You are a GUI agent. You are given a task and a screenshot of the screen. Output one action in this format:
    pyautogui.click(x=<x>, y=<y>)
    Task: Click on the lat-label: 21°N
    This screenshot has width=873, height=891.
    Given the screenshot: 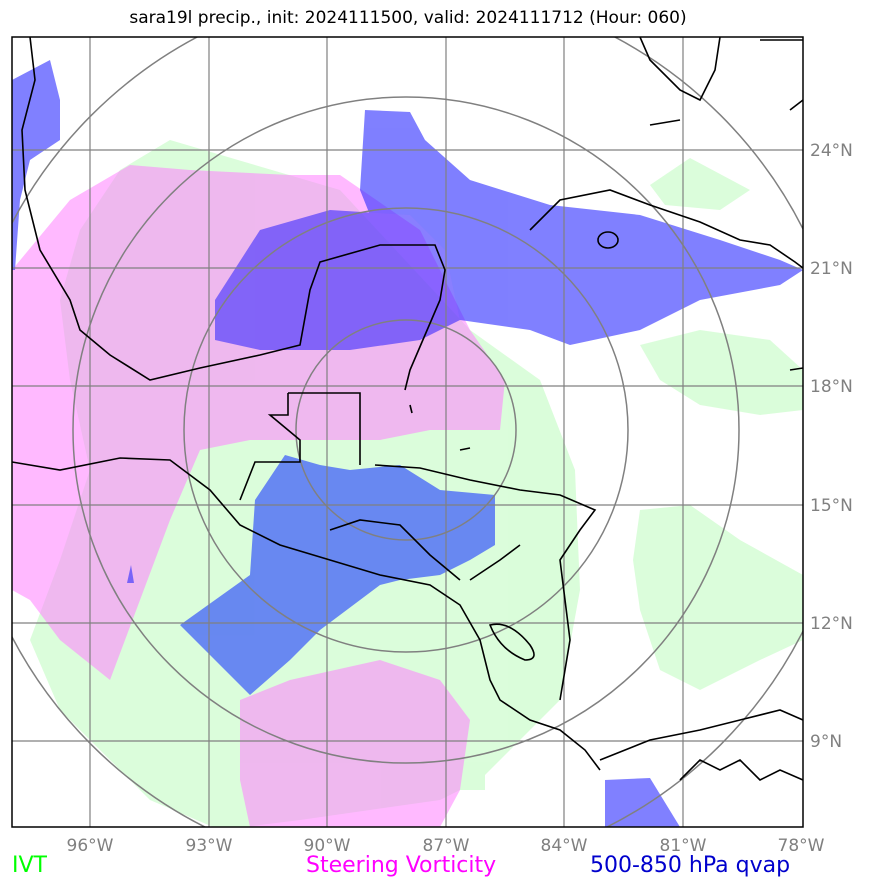 What is the action you would take?
    pyautogui.click(x=831, y=269)
    